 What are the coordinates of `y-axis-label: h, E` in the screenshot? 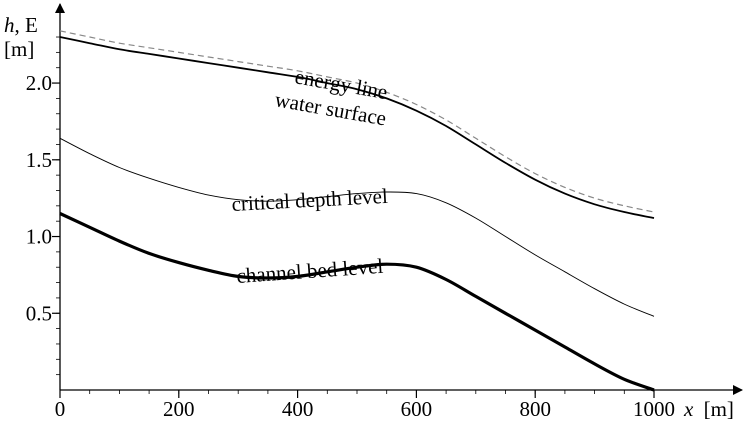 It's located at (21, 25).